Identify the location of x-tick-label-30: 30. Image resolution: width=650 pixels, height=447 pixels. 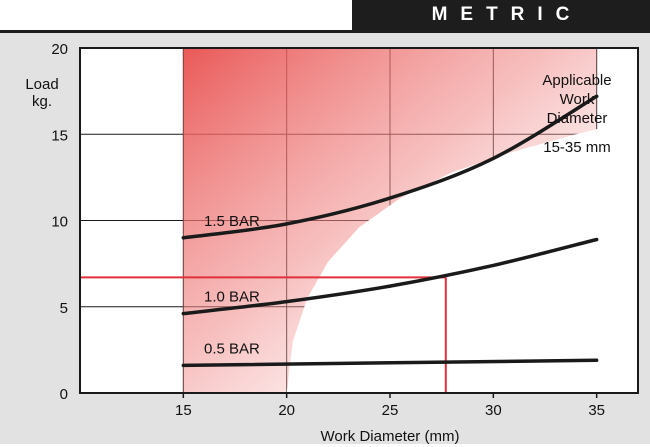
(493, 410).